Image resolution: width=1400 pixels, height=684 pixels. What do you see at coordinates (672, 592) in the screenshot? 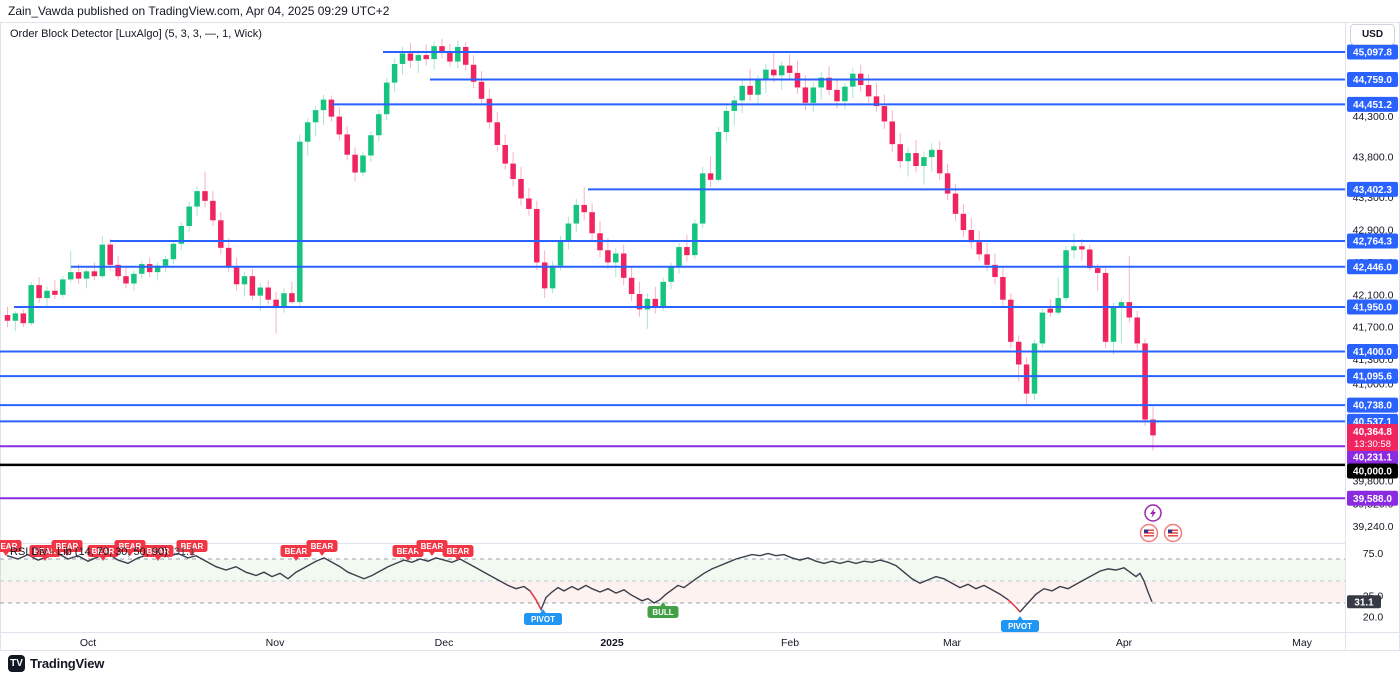
I see `rsi-lower-band` at bounding box center [672, 592].